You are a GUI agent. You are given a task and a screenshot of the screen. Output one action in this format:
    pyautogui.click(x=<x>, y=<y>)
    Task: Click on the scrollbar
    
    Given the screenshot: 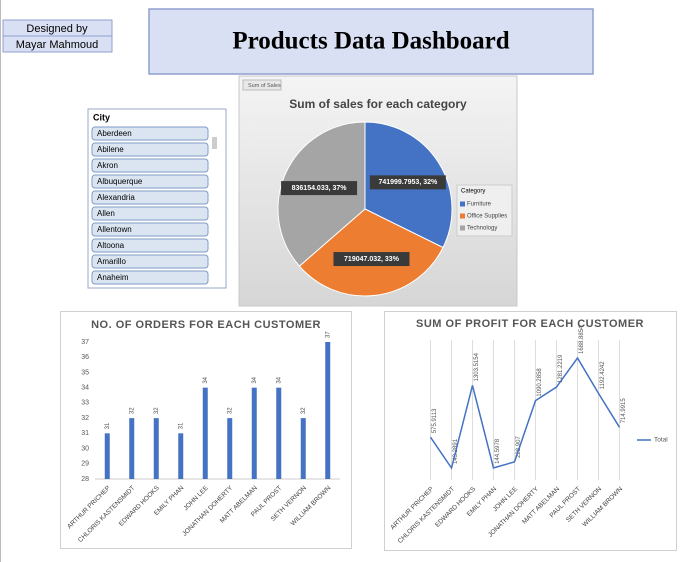 What is the action you would take?
    pyautogui.click(x=214, y=143)
    